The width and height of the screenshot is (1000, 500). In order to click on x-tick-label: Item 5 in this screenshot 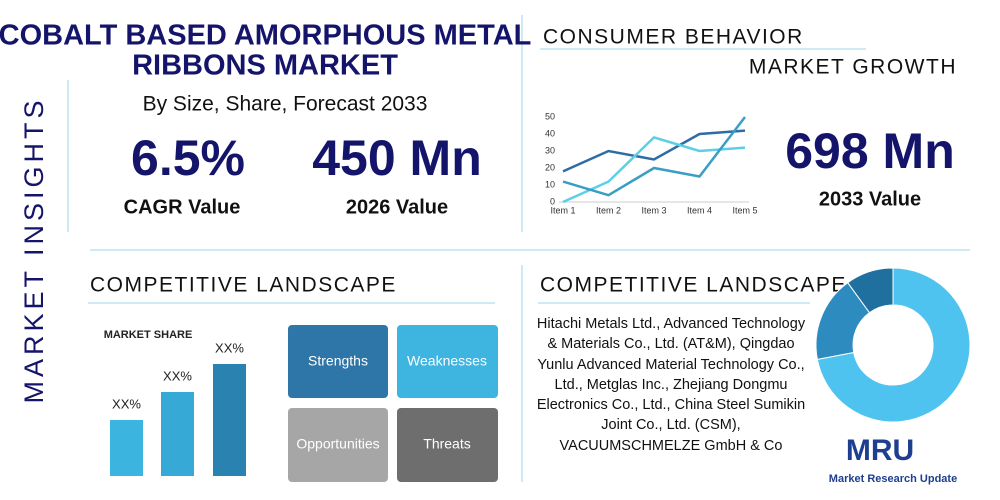, I will do `click(744, 210)`.